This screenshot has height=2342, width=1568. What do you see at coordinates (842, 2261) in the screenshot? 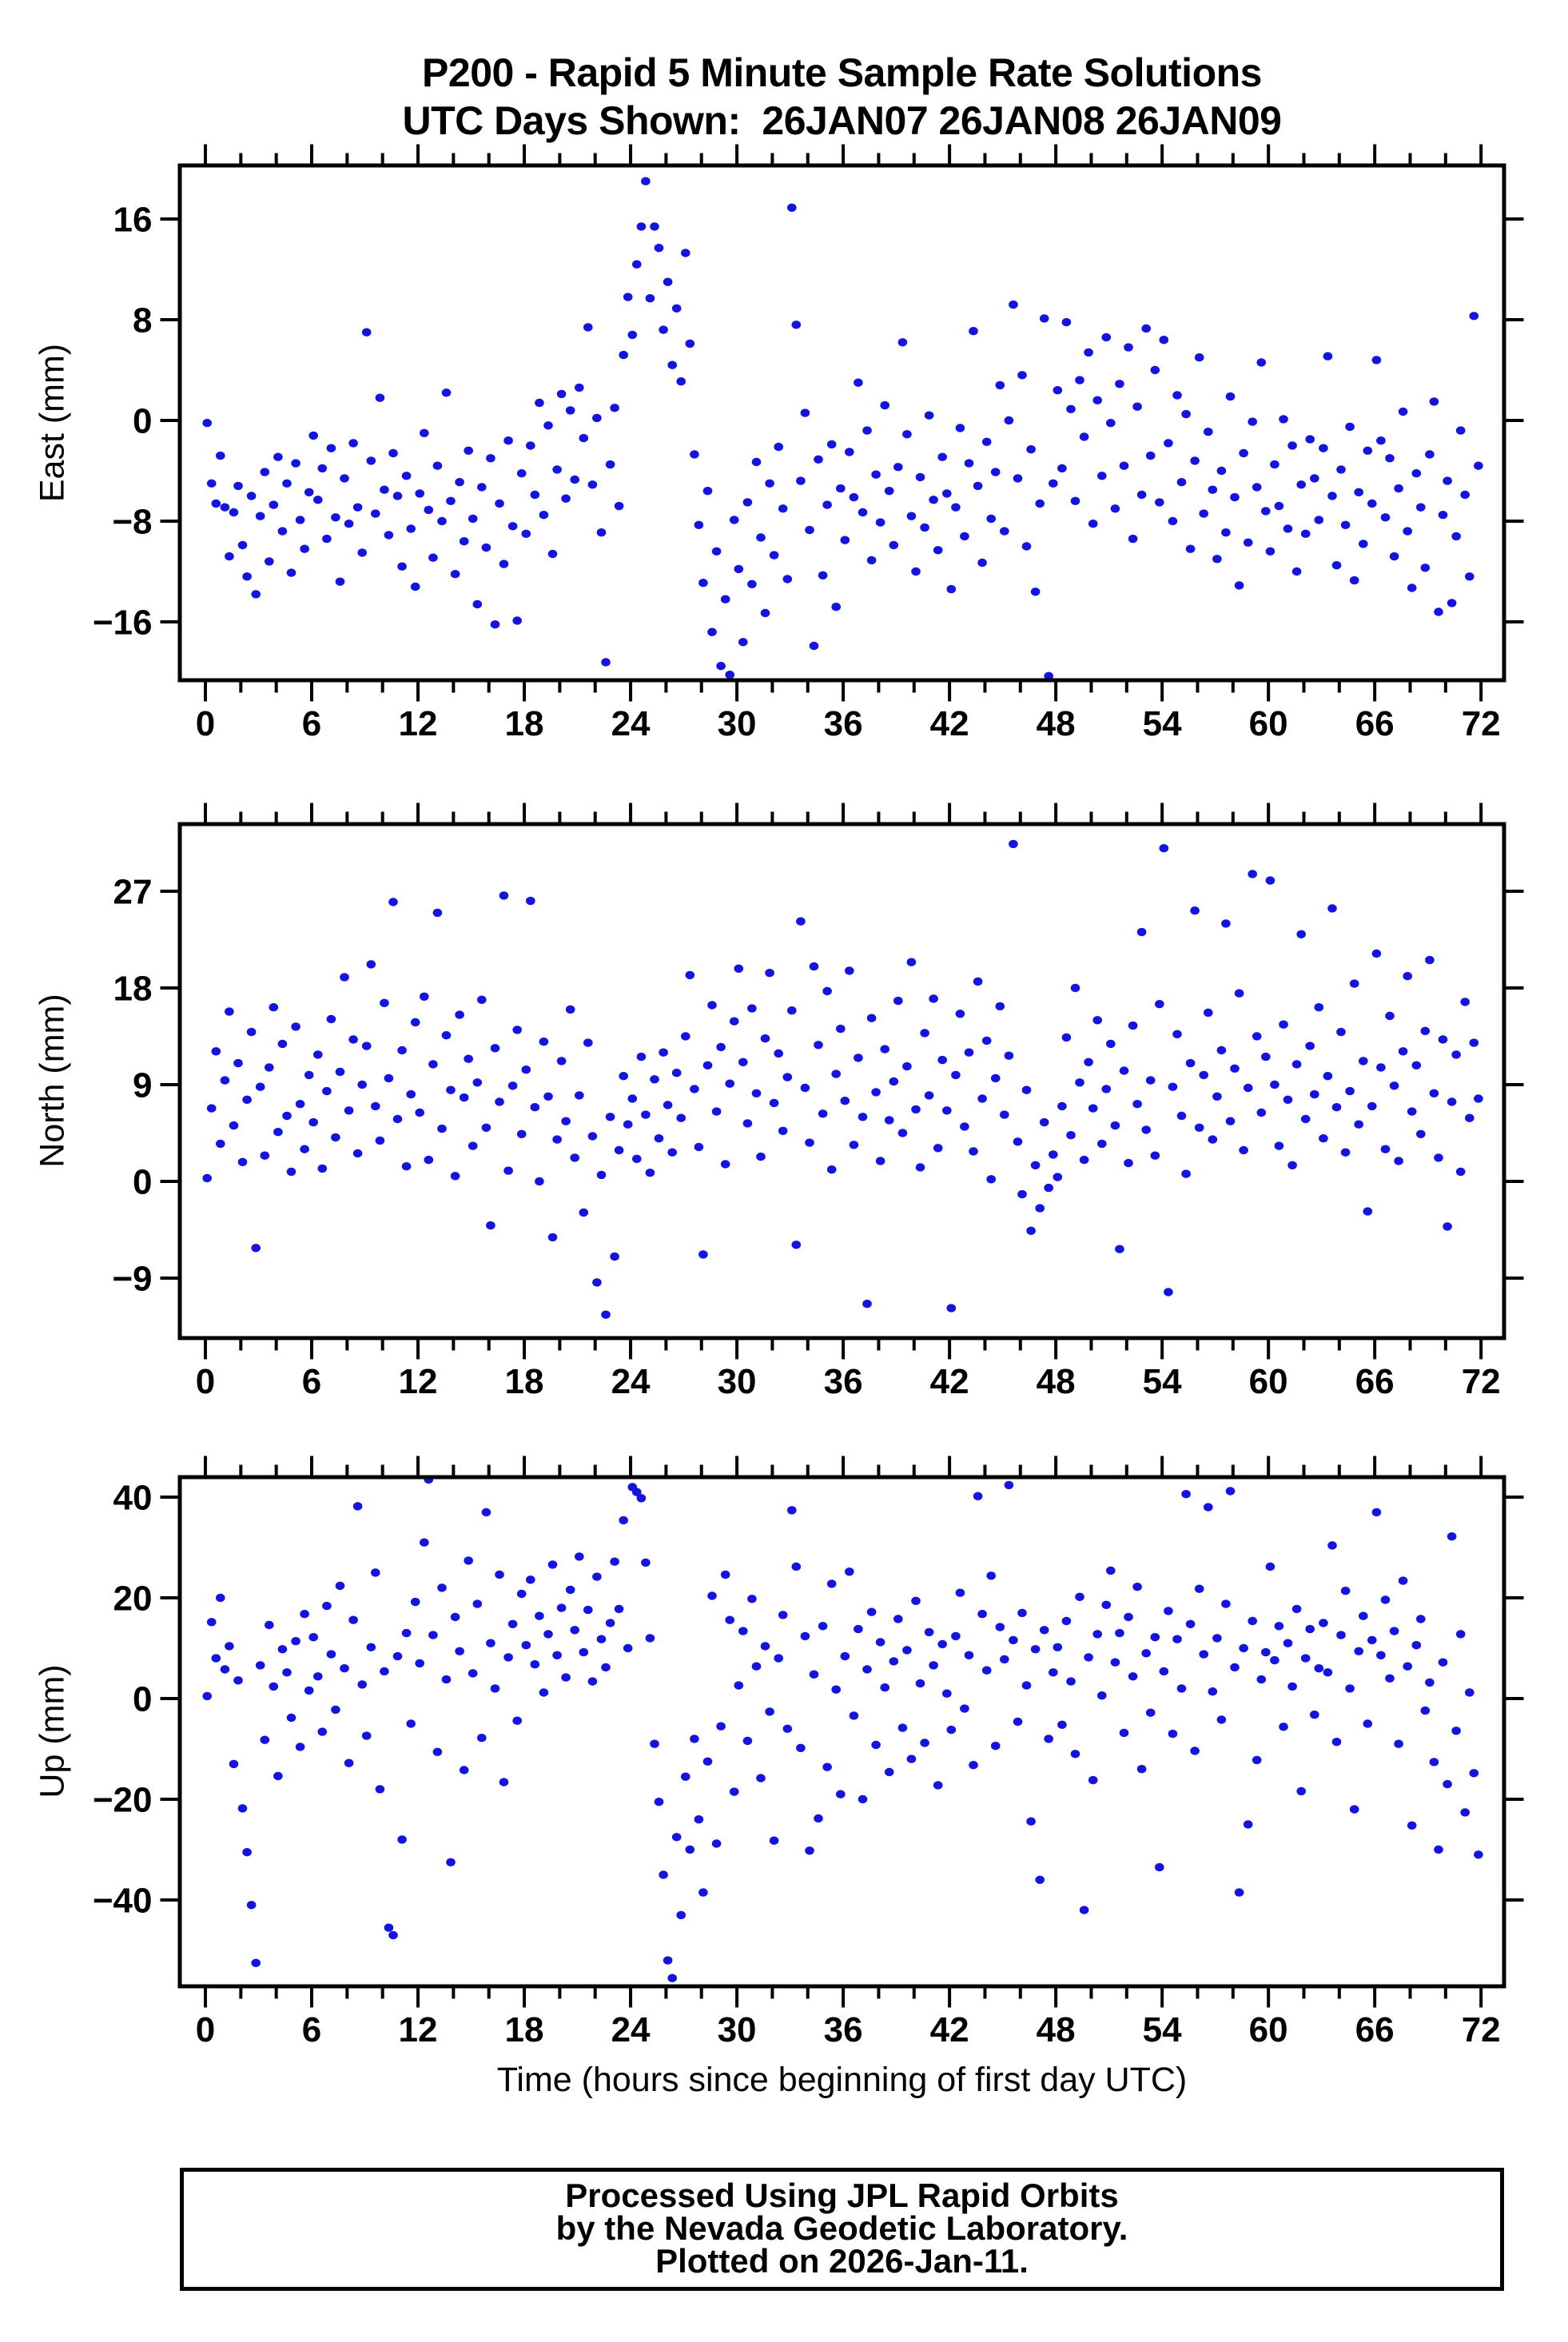
I see `footer-line-3: Plotted on 2026-Jan-11.` at bounding box center [842, 2261].